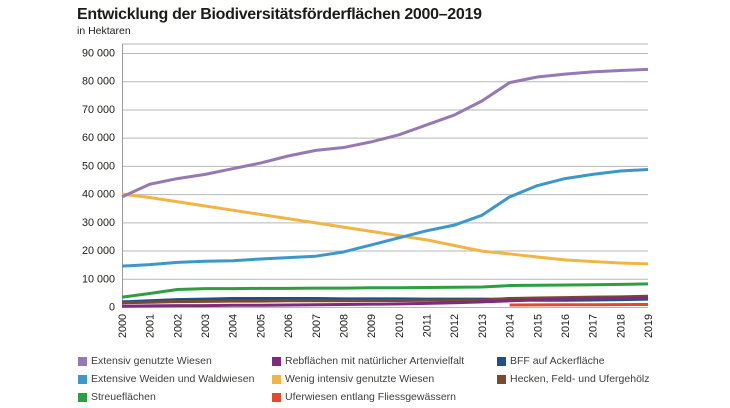 The height and width of the screenshot is (408, 730). What do you see at coordinates (98, 251) in the screenshot?
I see `y-axis-tick-label: 20 000` at bounding box center [98, 251].